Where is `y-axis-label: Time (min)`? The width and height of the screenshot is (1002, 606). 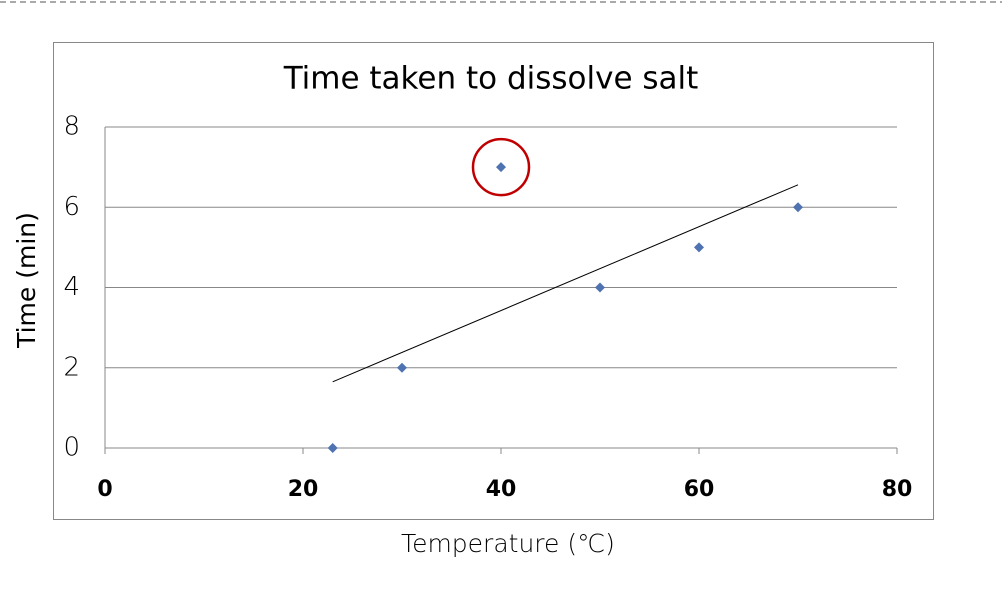
y-axis-label: Time (min) is located at coordinates (26, 280).